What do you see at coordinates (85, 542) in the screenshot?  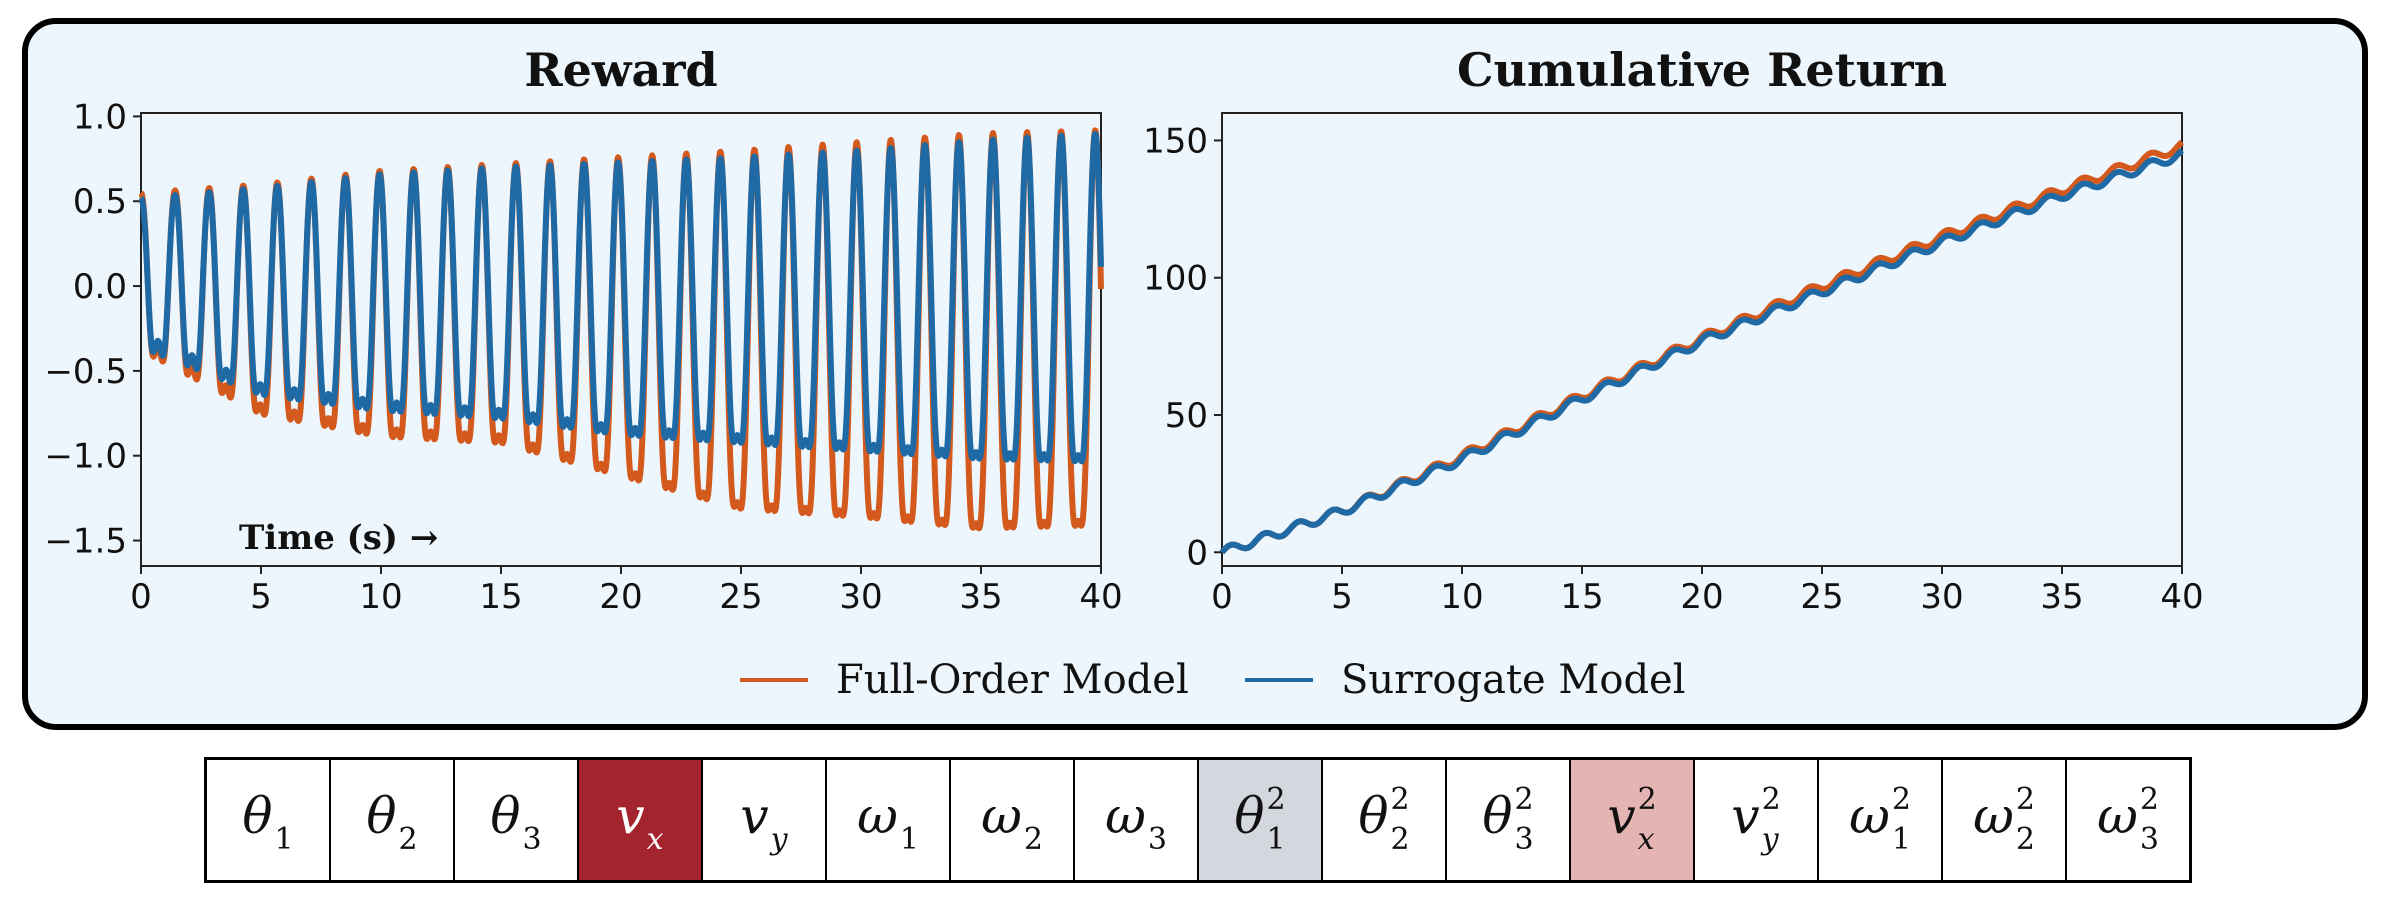 I see `y-tick-label: −1.5` at bounding box center [85, 542].